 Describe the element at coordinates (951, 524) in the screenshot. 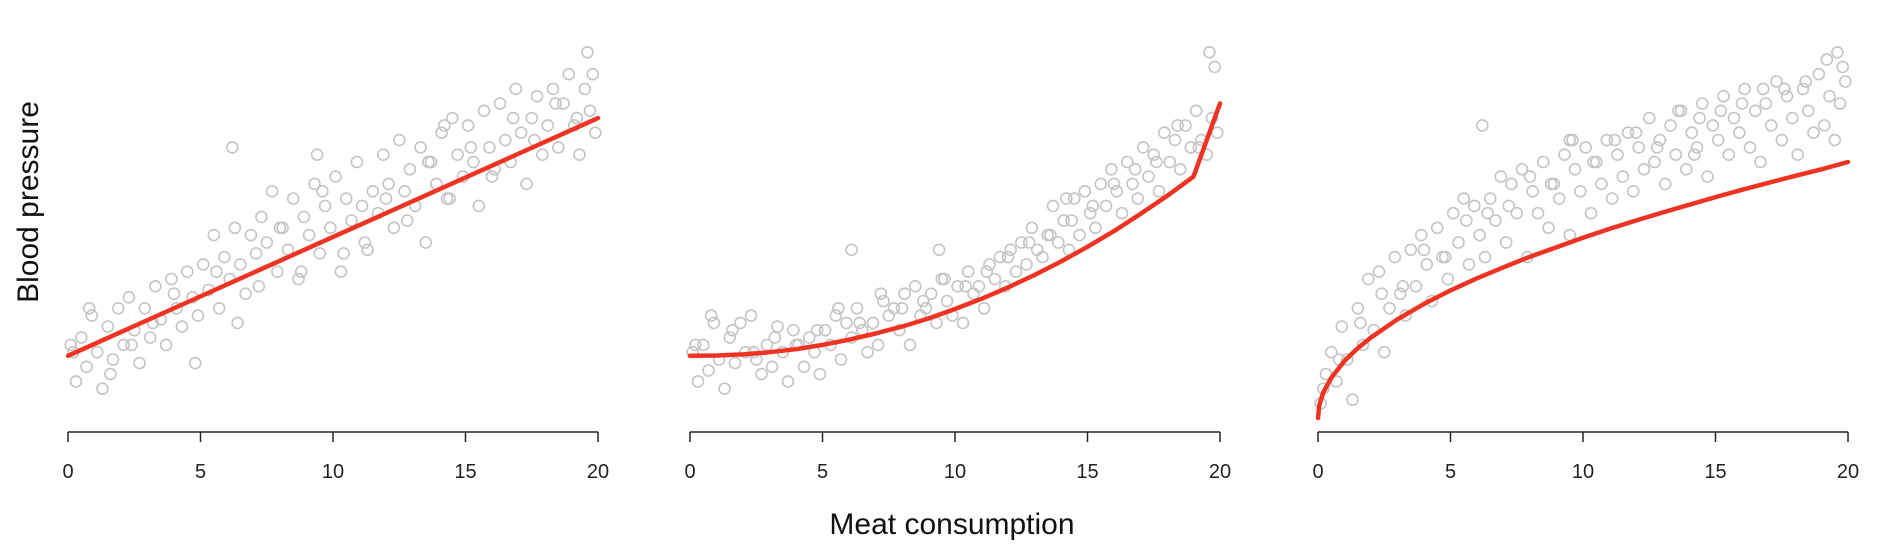

I see `x-axis-title: Meat consumption` at that location.